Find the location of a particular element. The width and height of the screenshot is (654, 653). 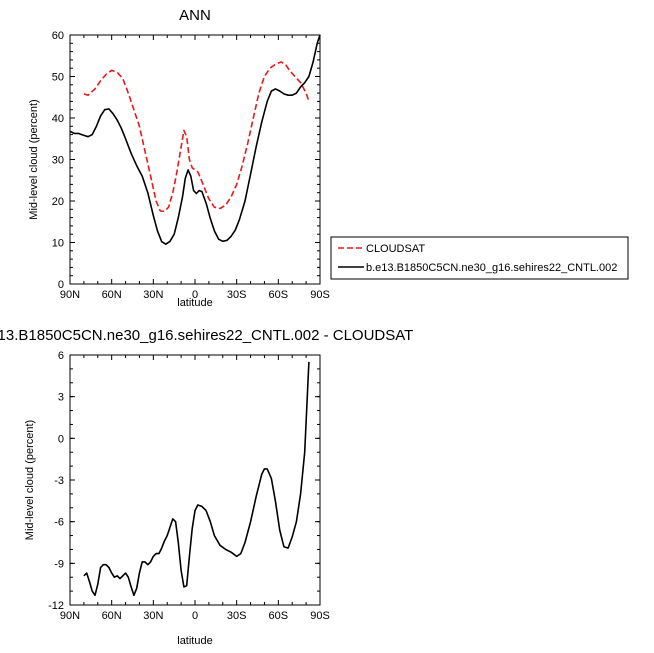

top-plot-ticks is located at coordinates (195, 159).